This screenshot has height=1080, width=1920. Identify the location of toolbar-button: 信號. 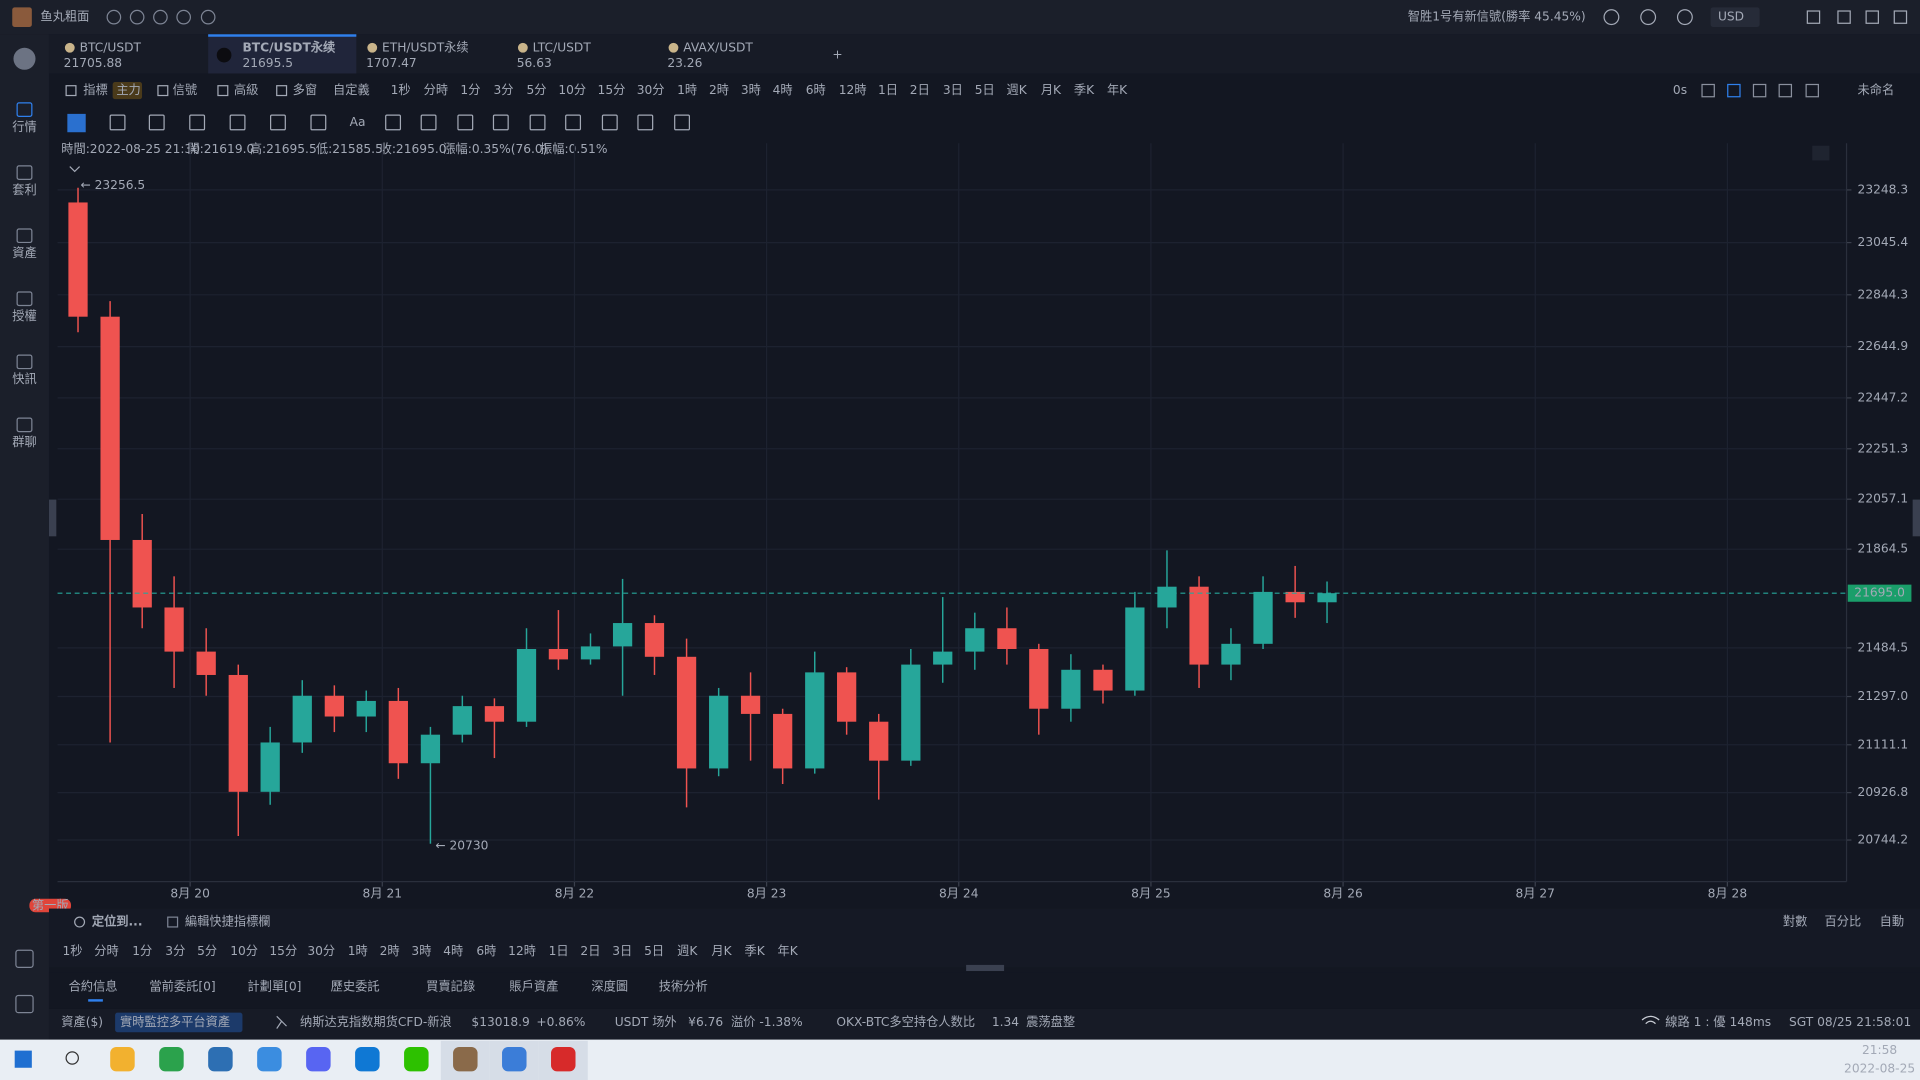
(185, 89).